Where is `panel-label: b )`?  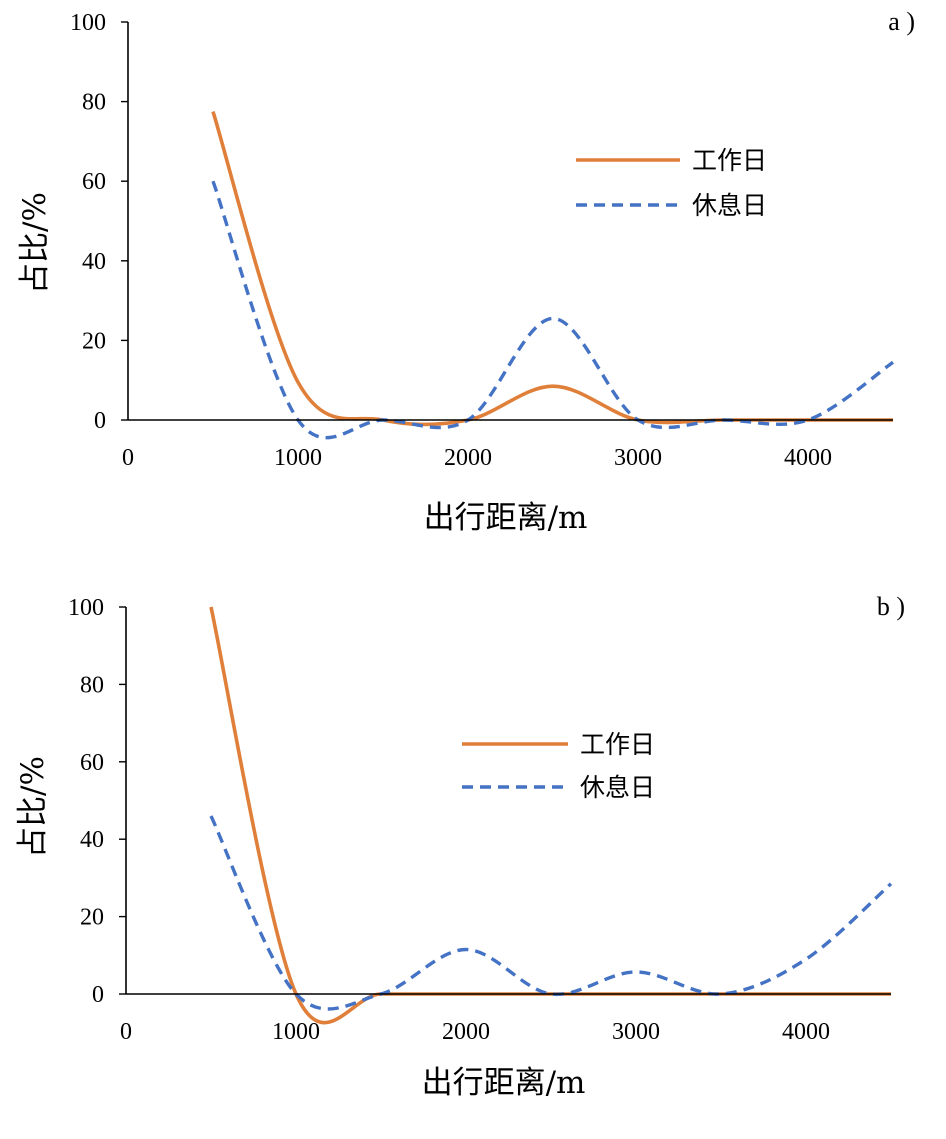
panel-label: b ) is located at coordinates (891, 606).